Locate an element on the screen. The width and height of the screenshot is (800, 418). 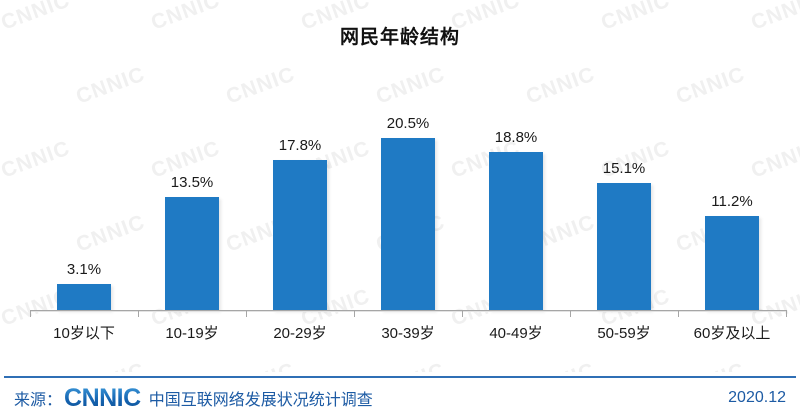
x-axis-label: 10-19岁 is located at coordinates (192, 333).